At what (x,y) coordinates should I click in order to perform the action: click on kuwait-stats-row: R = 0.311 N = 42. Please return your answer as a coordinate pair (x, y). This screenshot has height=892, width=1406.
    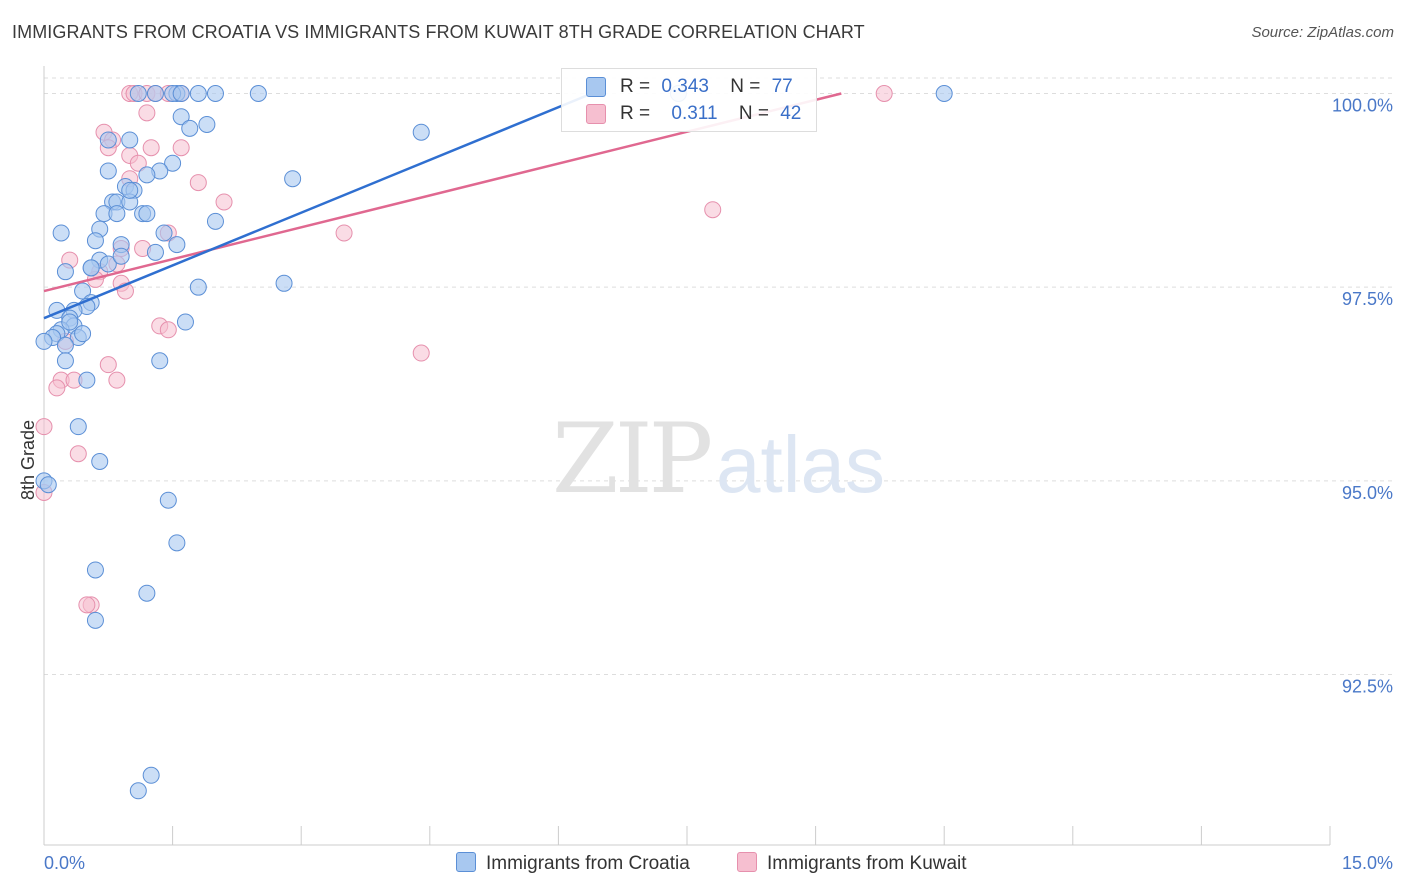
    Looking at the image, I should click on (710, 114).